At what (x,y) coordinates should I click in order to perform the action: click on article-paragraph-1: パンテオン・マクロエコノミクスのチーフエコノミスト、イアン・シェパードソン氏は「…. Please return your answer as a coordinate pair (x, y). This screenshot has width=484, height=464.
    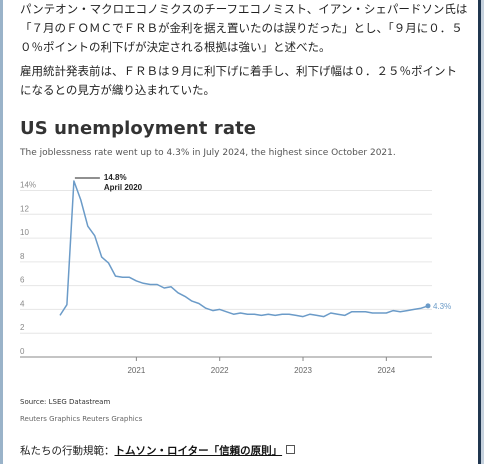
    Looking at the image, I should click on (244, 28).